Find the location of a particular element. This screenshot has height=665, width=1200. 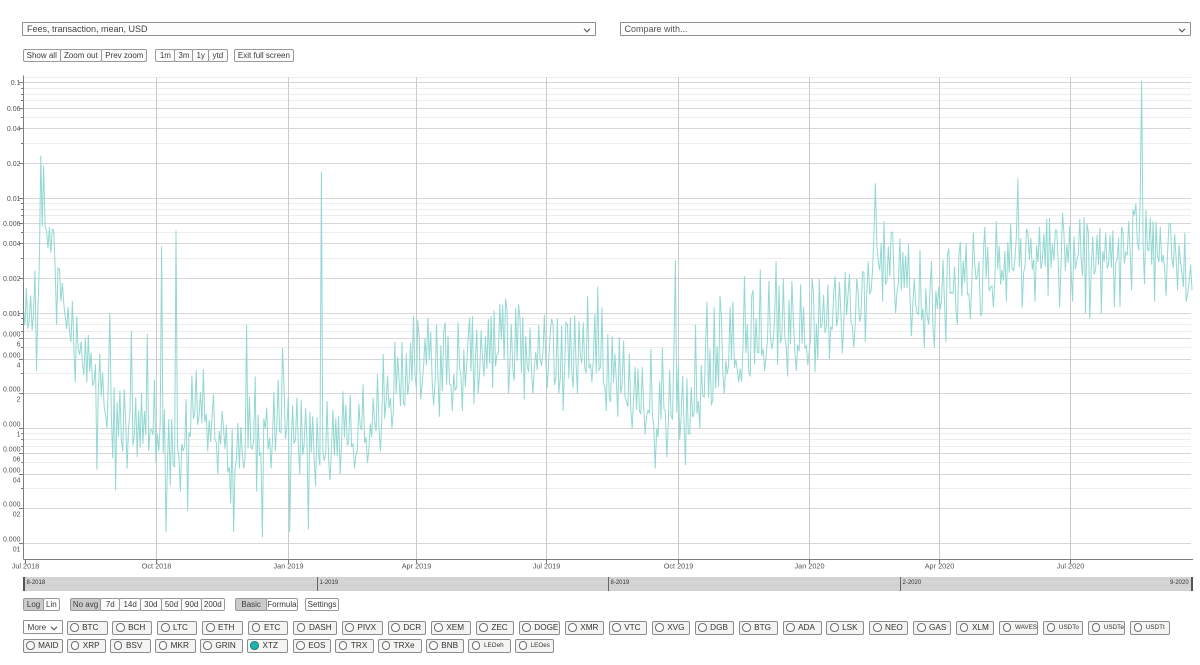

svg-text: 4 is located at coordinates (19, 365).